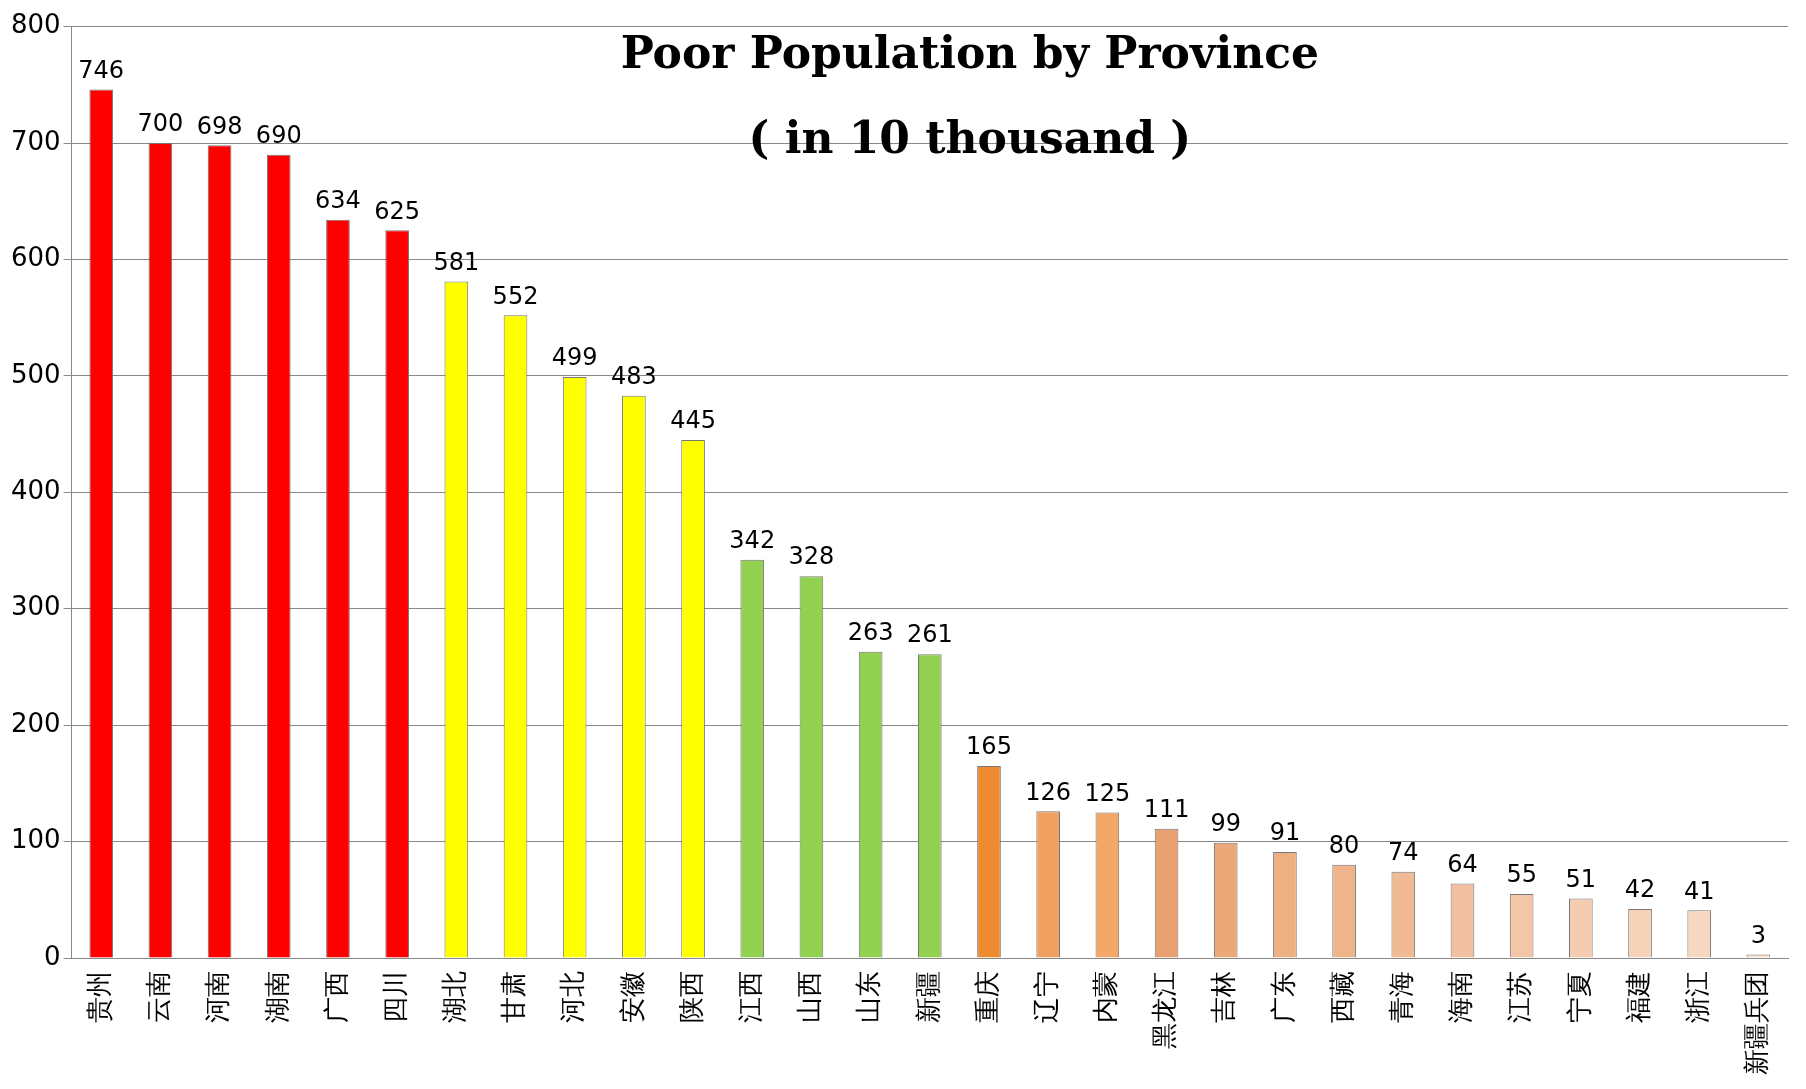 This screenshot has height=1089, width=1806. What do you see at coordinates (1519, 997) in the screenshot?
I see `x-tick-label: 江苏` at bounding box center [1519, 997].